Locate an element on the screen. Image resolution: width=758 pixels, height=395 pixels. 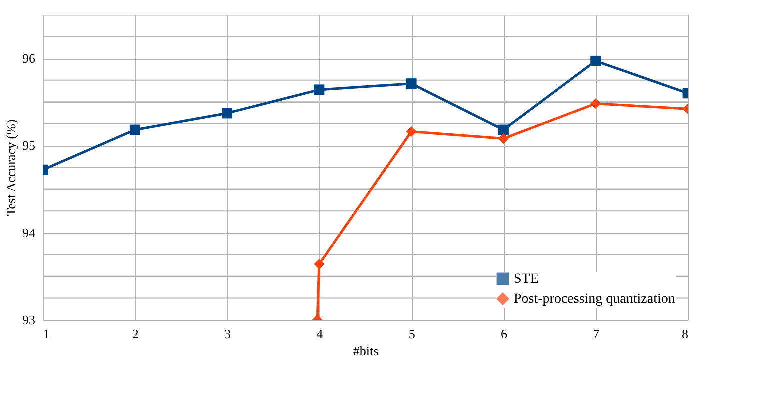
x-axis-title: #bits is located at coordinates (366, 351).